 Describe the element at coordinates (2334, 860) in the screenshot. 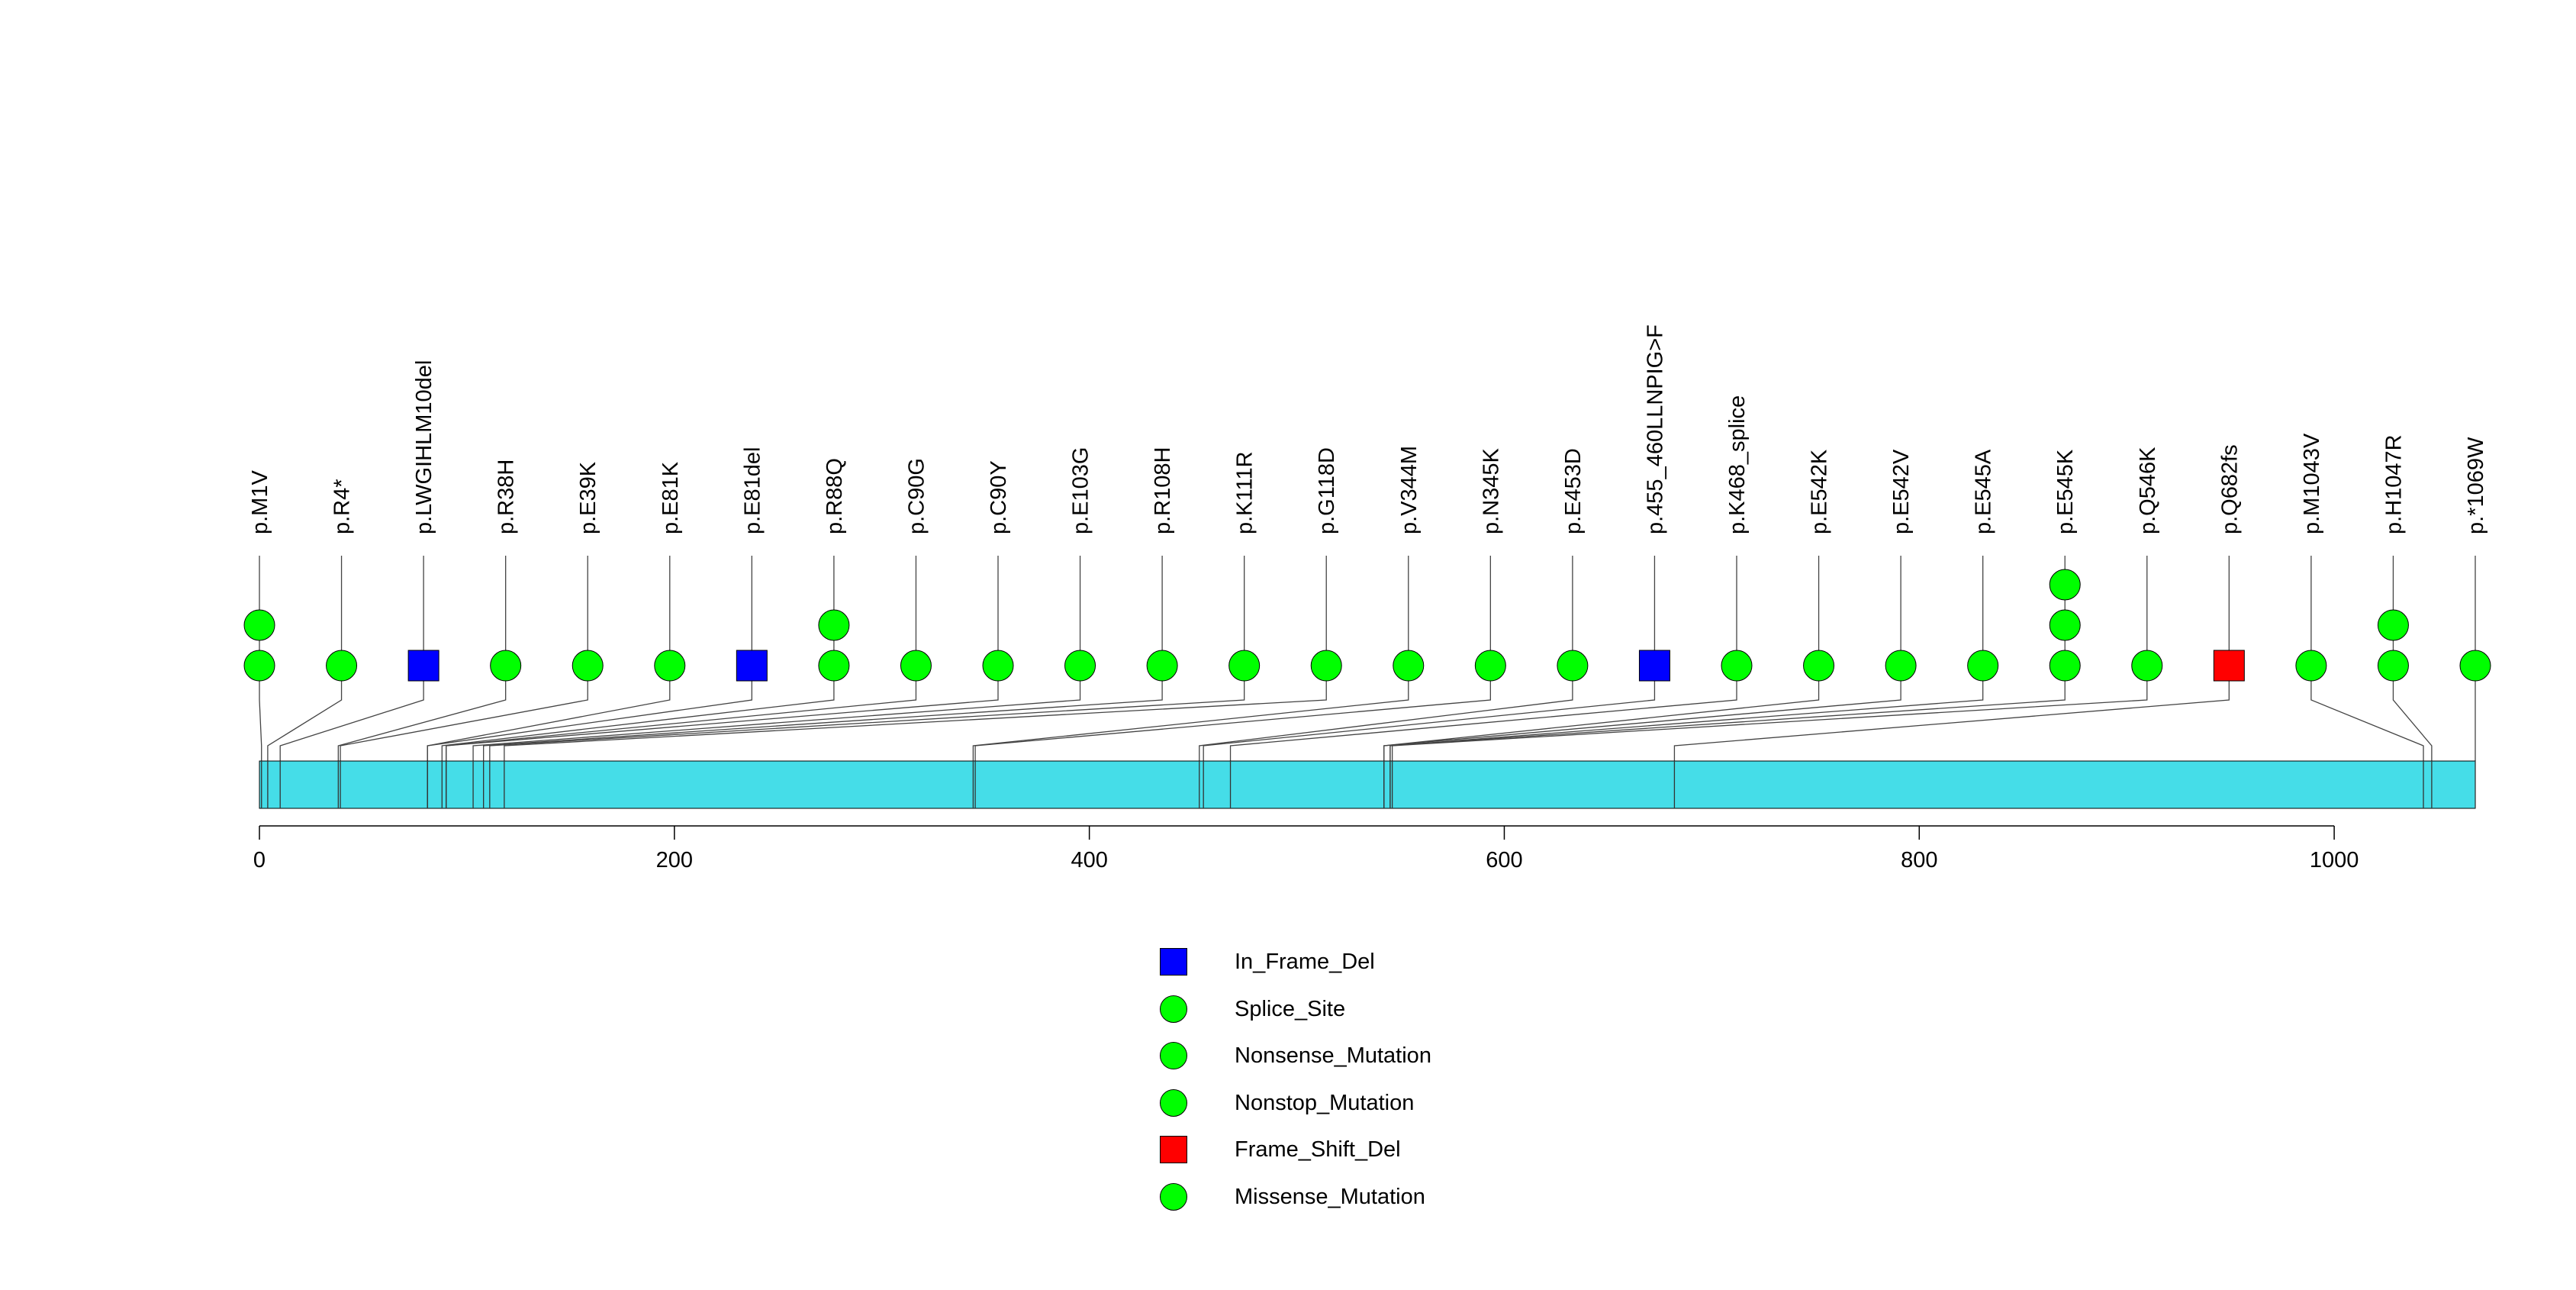

I see `x-tick-label: 1000` at that location.